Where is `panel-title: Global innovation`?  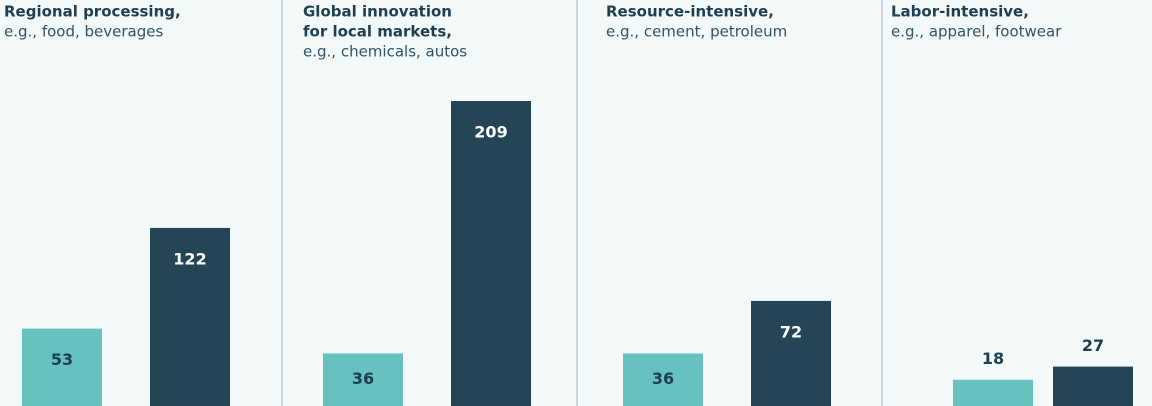
panel-title: Global innovation is located at coordinates (377, 12).